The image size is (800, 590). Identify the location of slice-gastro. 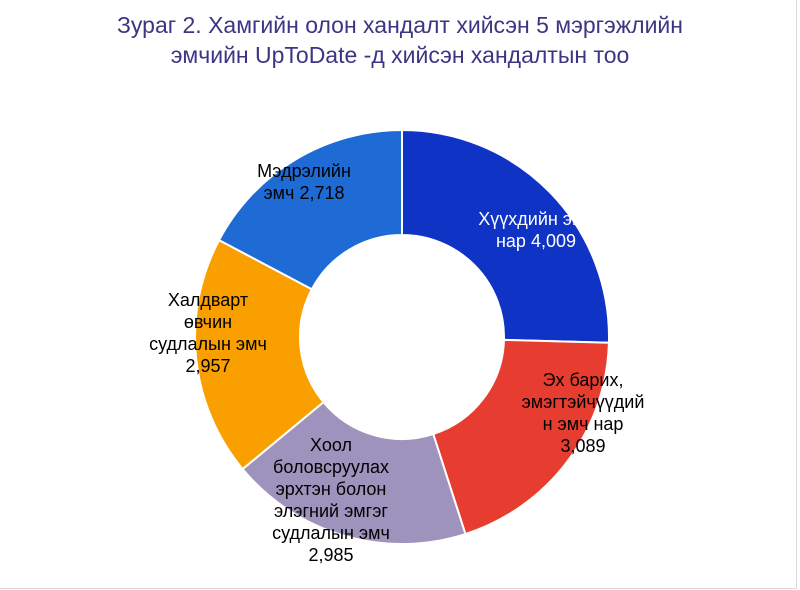
(354, 472).